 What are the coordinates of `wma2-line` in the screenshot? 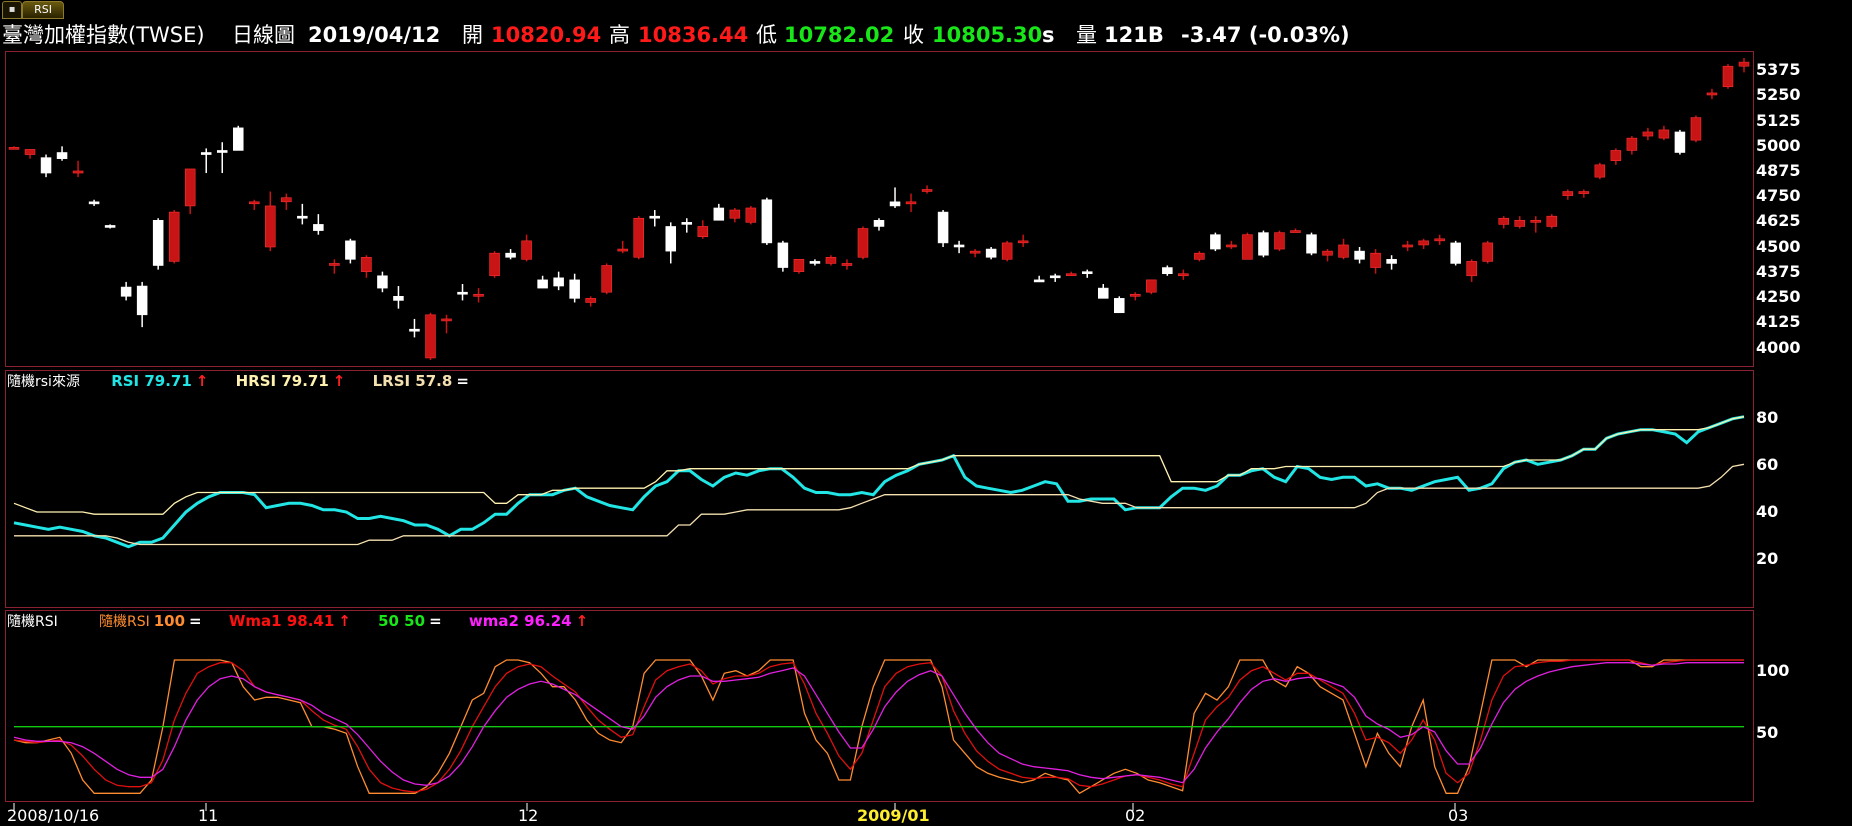 It's located at (878, 724).